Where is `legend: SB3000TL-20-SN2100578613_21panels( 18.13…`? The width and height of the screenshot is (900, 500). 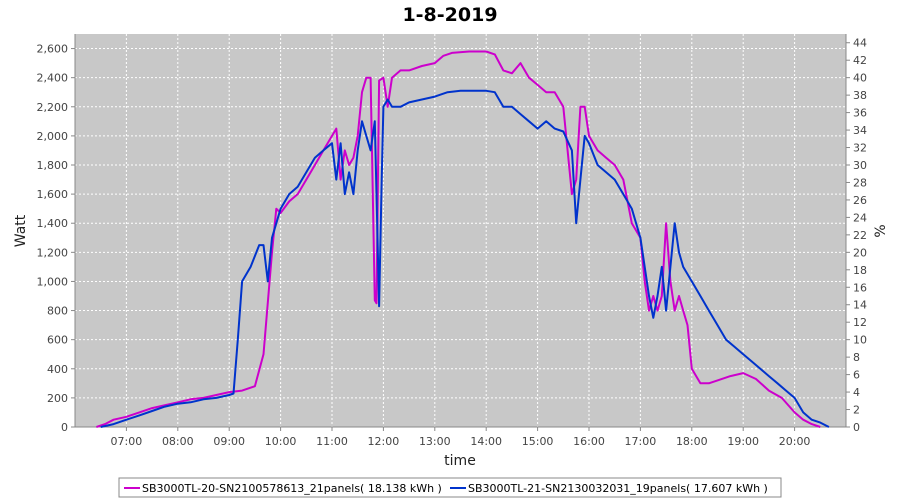
legend: SB3000TL-20-SN2100578613_21panels( 18.13… is located at coordinates (450, 487).